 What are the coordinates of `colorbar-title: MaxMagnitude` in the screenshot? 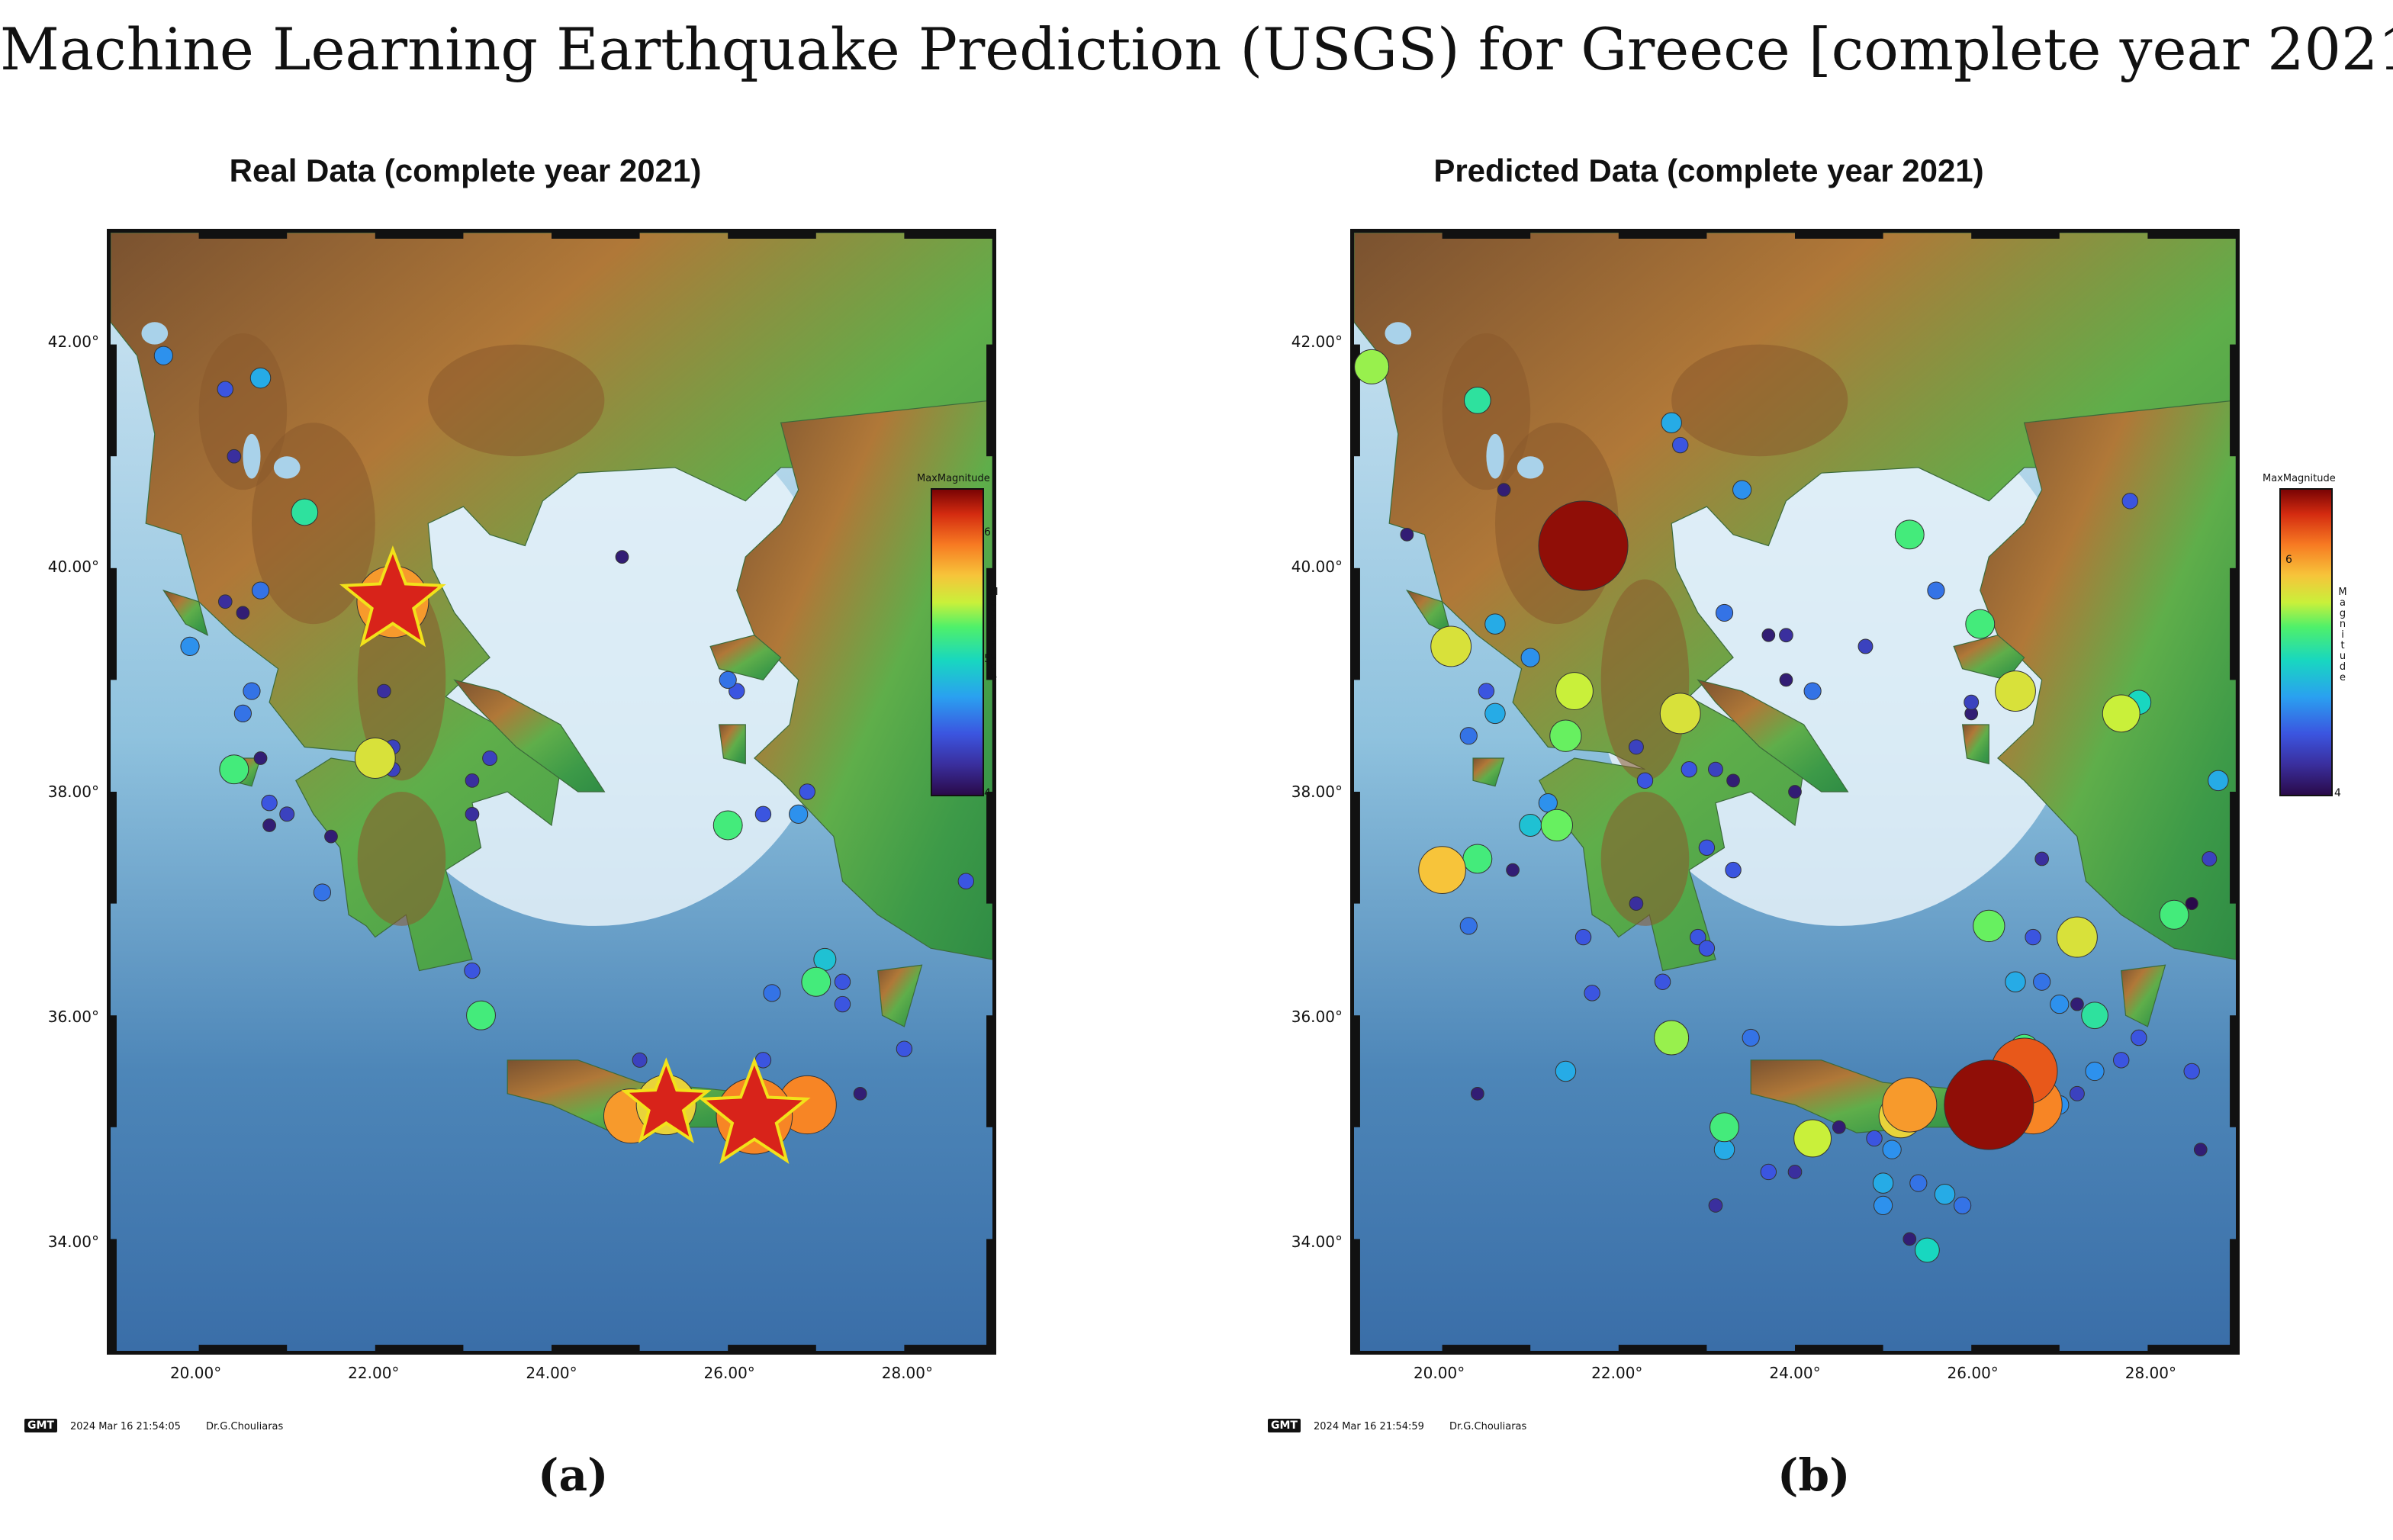 It's located at (2299, 478).